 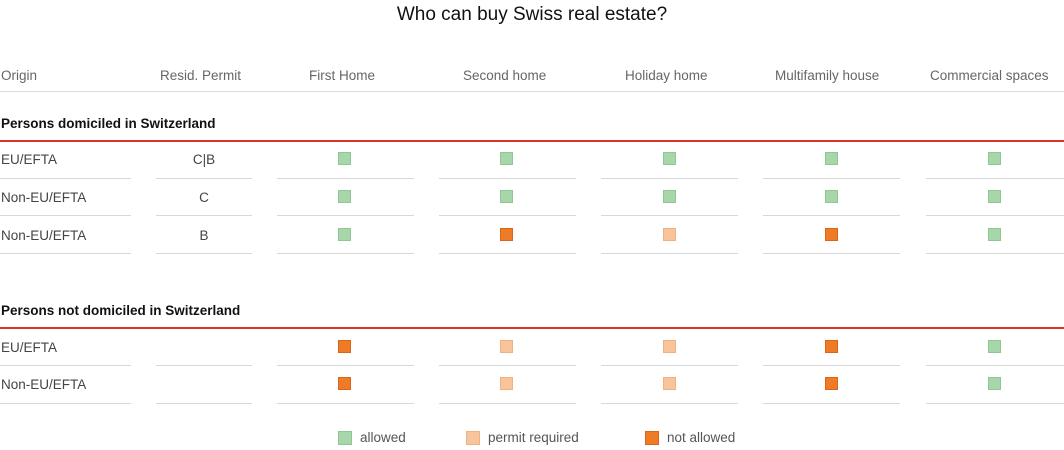 I want to click on section-divider-not-domiciled, so click(x=532, y=328).